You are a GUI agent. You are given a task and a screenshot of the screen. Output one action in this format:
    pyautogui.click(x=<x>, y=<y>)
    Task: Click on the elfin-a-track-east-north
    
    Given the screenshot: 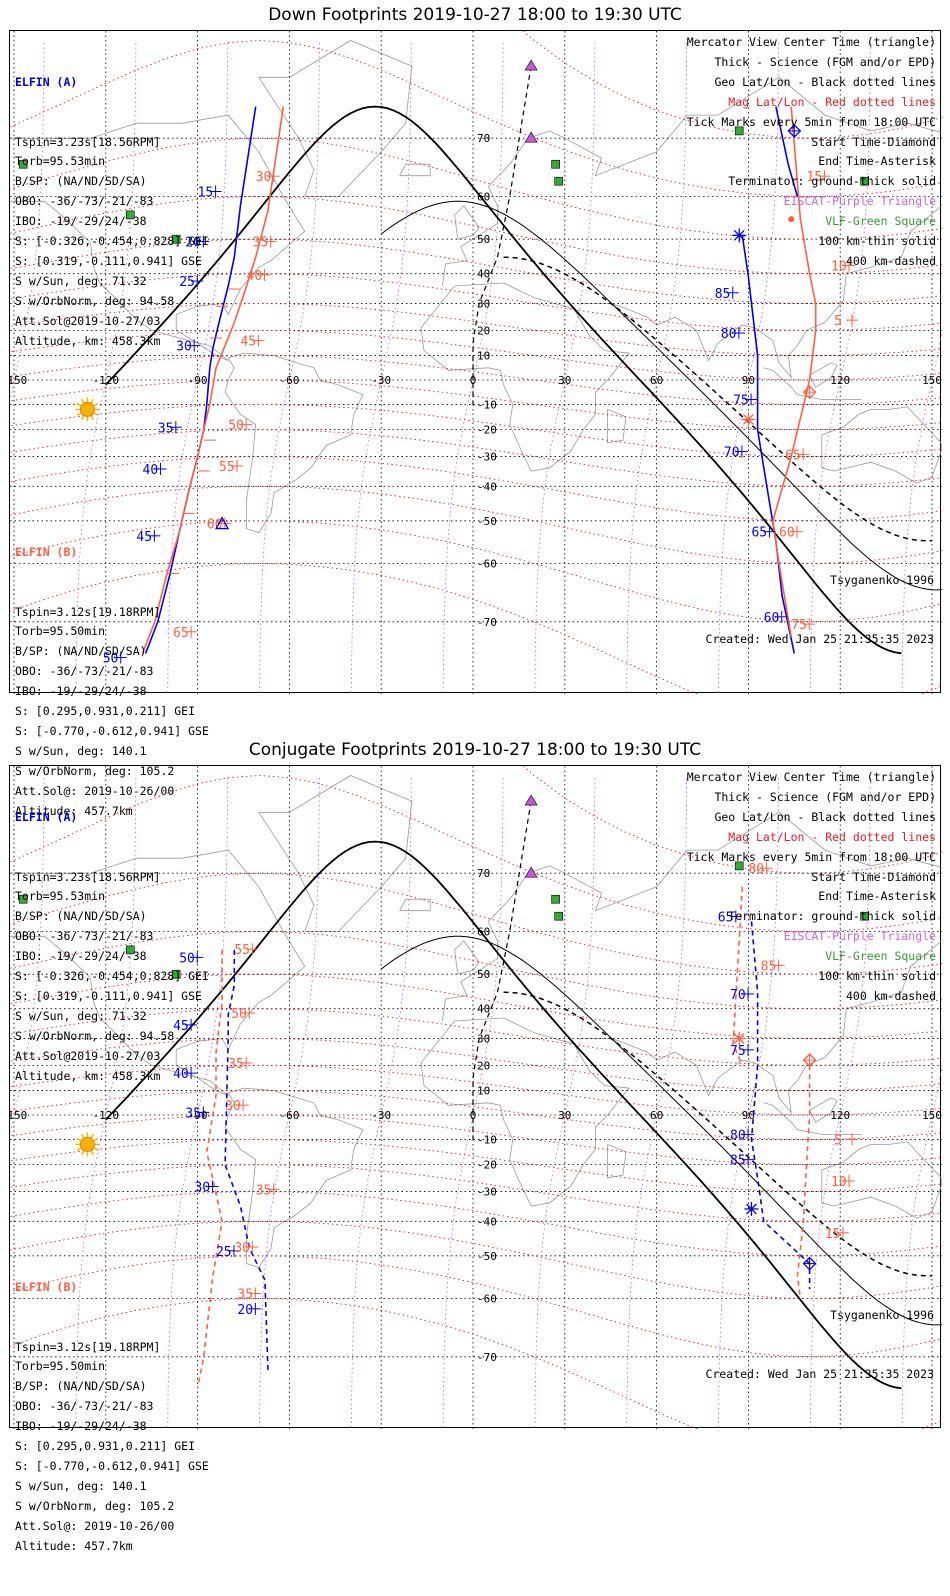 What is the action you would take?
    pyautogui.click(x=787, y=151)
    